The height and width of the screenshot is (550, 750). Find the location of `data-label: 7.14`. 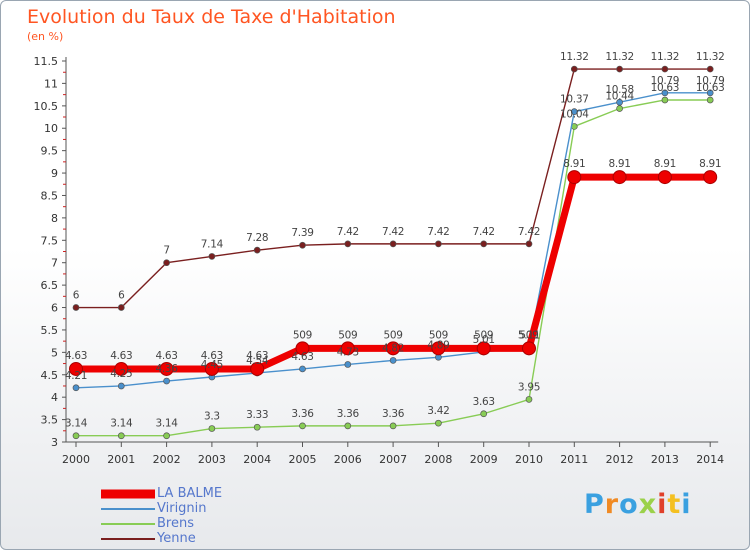

data-label: 7.14 is located at coordinates (212, 244).